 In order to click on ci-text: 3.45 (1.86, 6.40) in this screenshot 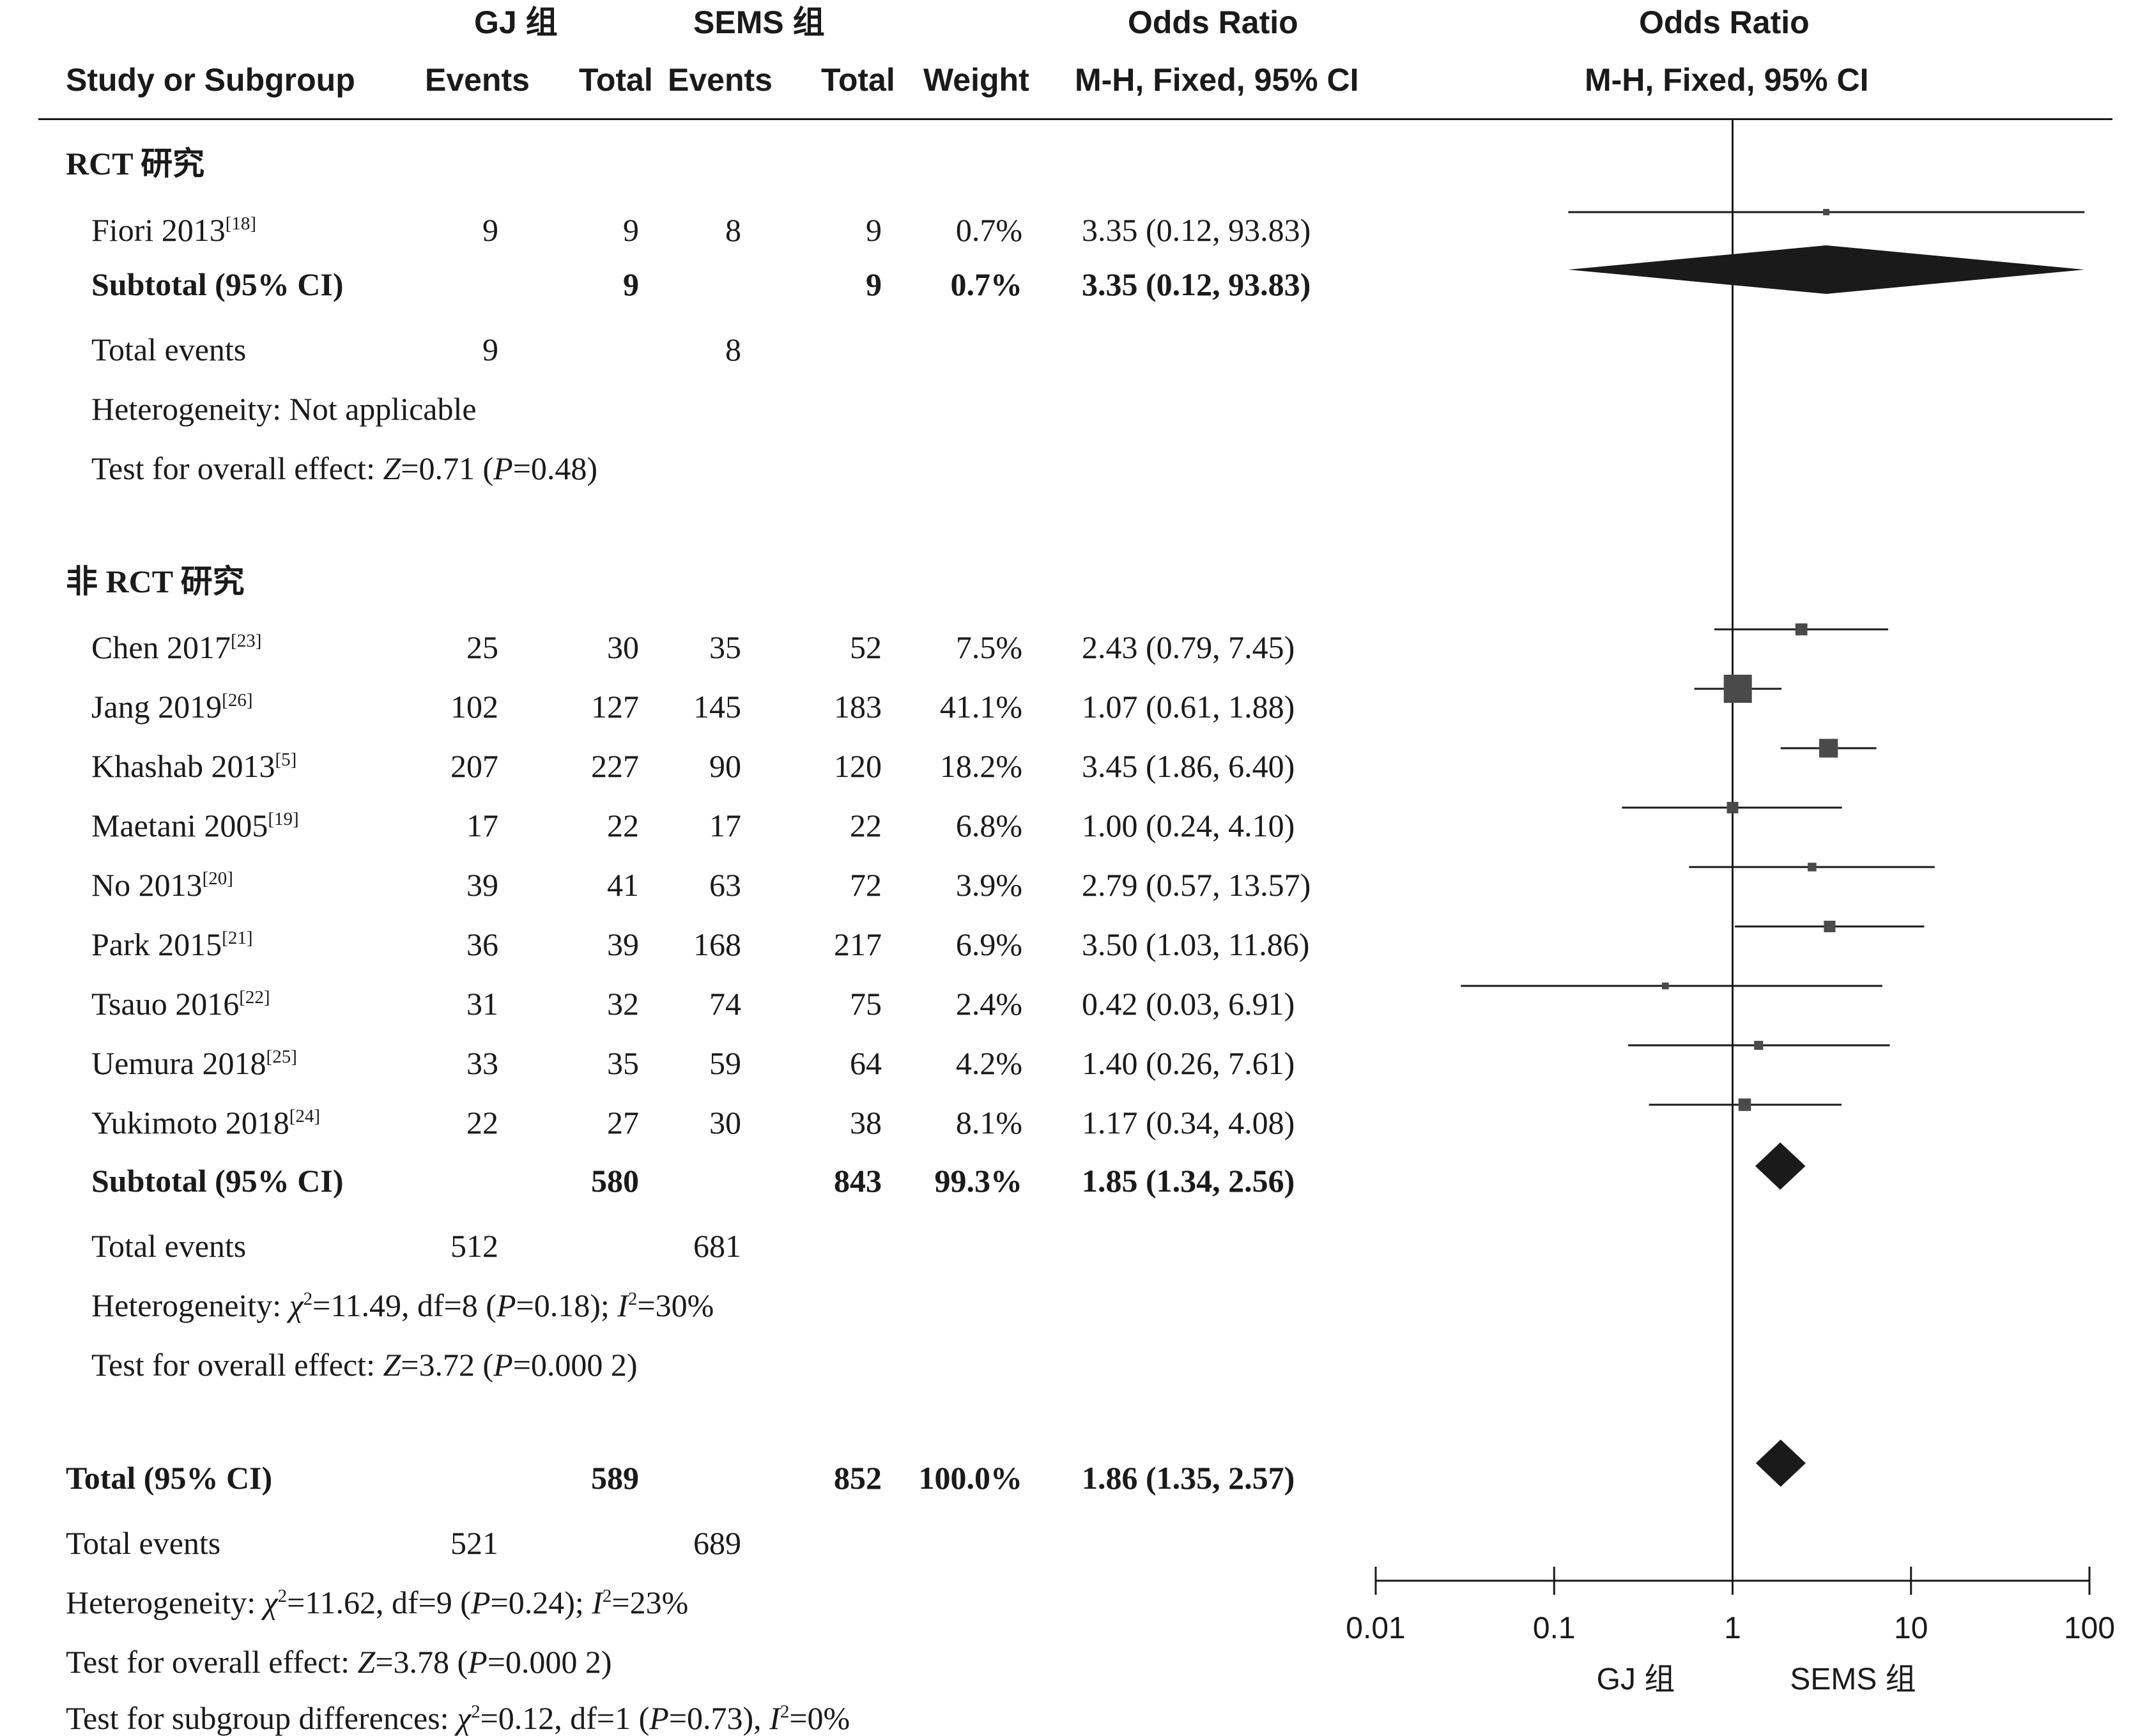, I will do `click(1188, 766)`.